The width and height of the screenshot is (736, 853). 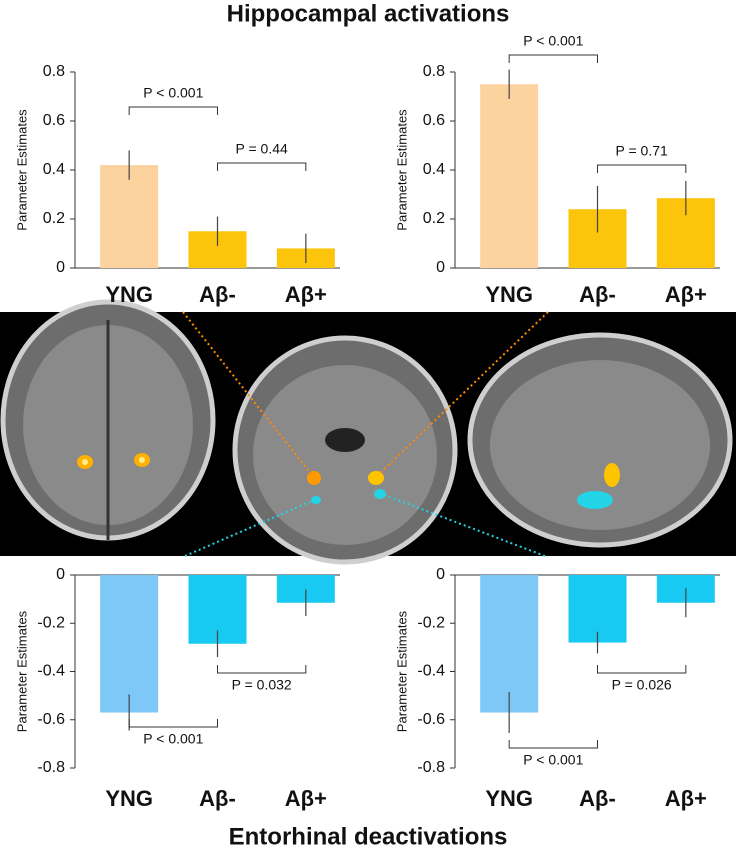 What do you see at coordinates (262, 149) in the screenshot?
I see `p-value: P = 0.44` at bounding box center [262, 149].